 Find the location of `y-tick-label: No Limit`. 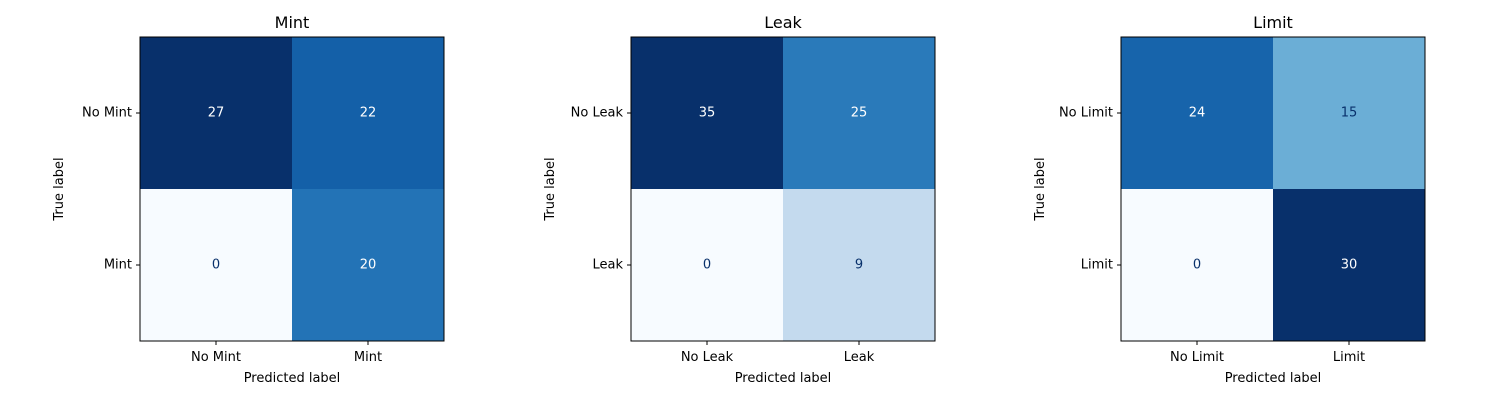

y-tick-label: No Limit is located at coordinates (1086, 113).